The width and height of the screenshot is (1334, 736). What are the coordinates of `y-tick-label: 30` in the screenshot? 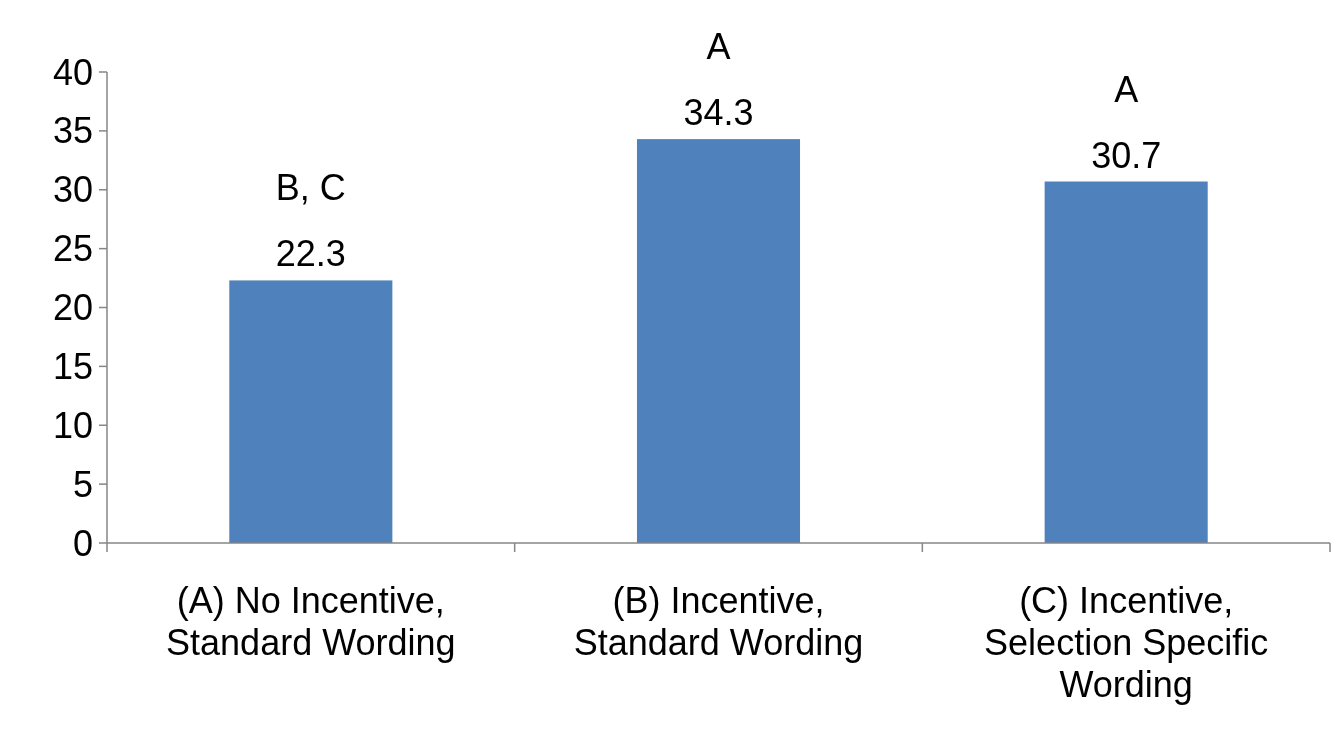 It's located at (72, 190).